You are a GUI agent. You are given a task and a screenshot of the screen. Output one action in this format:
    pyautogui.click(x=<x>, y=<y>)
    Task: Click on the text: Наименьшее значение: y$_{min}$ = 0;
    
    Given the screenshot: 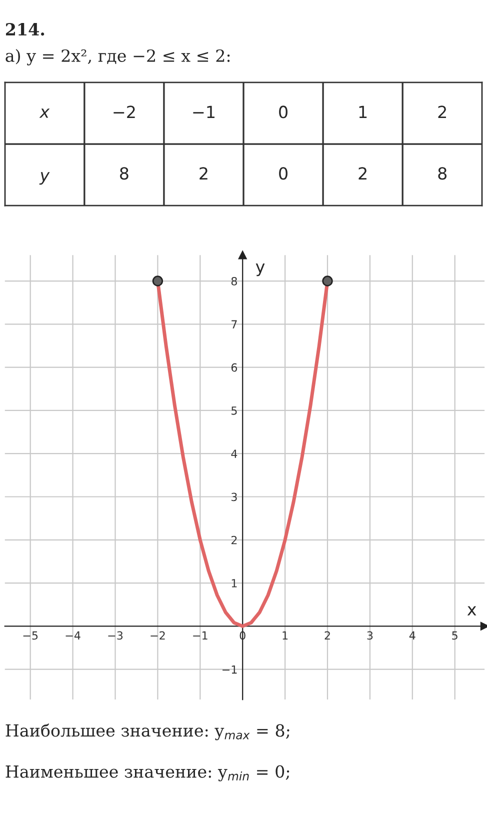 What is the action you would take?
    pyautogui.click(x=148, y=773)
    